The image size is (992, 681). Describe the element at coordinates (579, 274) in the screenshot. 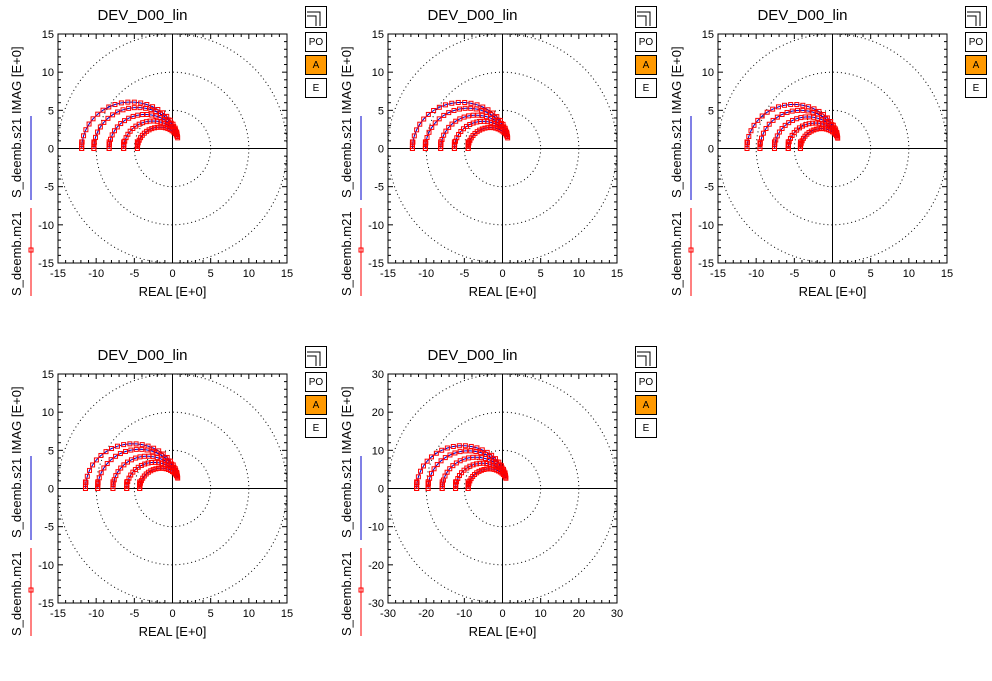

I see `x-tick-label: 10` at that location.